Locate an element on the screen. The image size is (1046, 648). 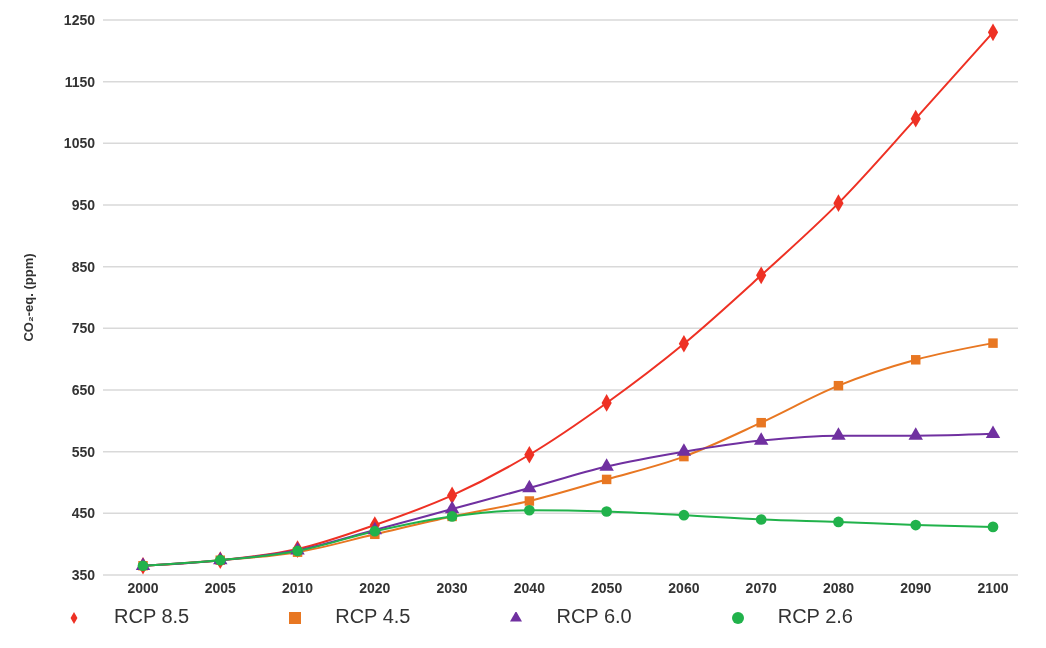
y-tick-label: 950 is located at coordinates (83, 204).